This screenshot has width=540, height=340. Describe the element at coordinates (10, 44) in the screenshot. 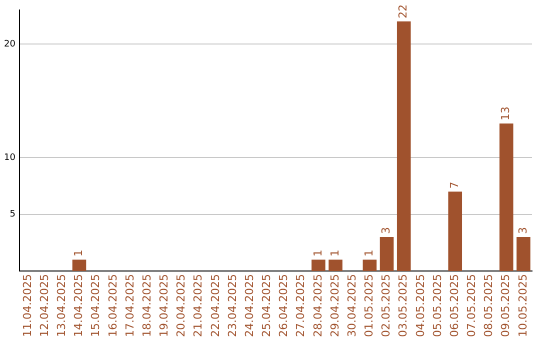

I see `y-tick-label: 20` at that location.